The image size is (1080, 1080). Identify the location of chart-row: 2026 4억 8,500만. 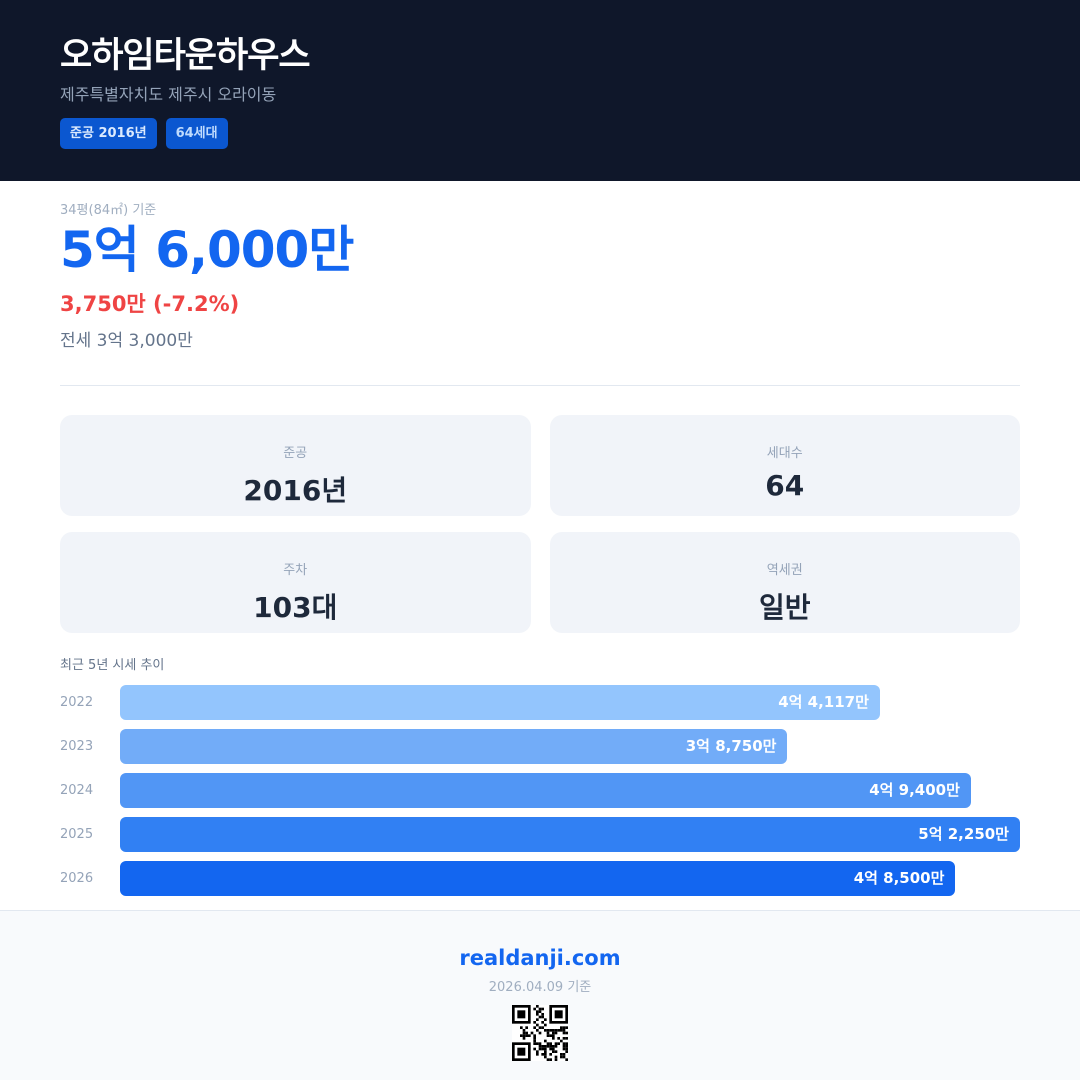
(540, 878).